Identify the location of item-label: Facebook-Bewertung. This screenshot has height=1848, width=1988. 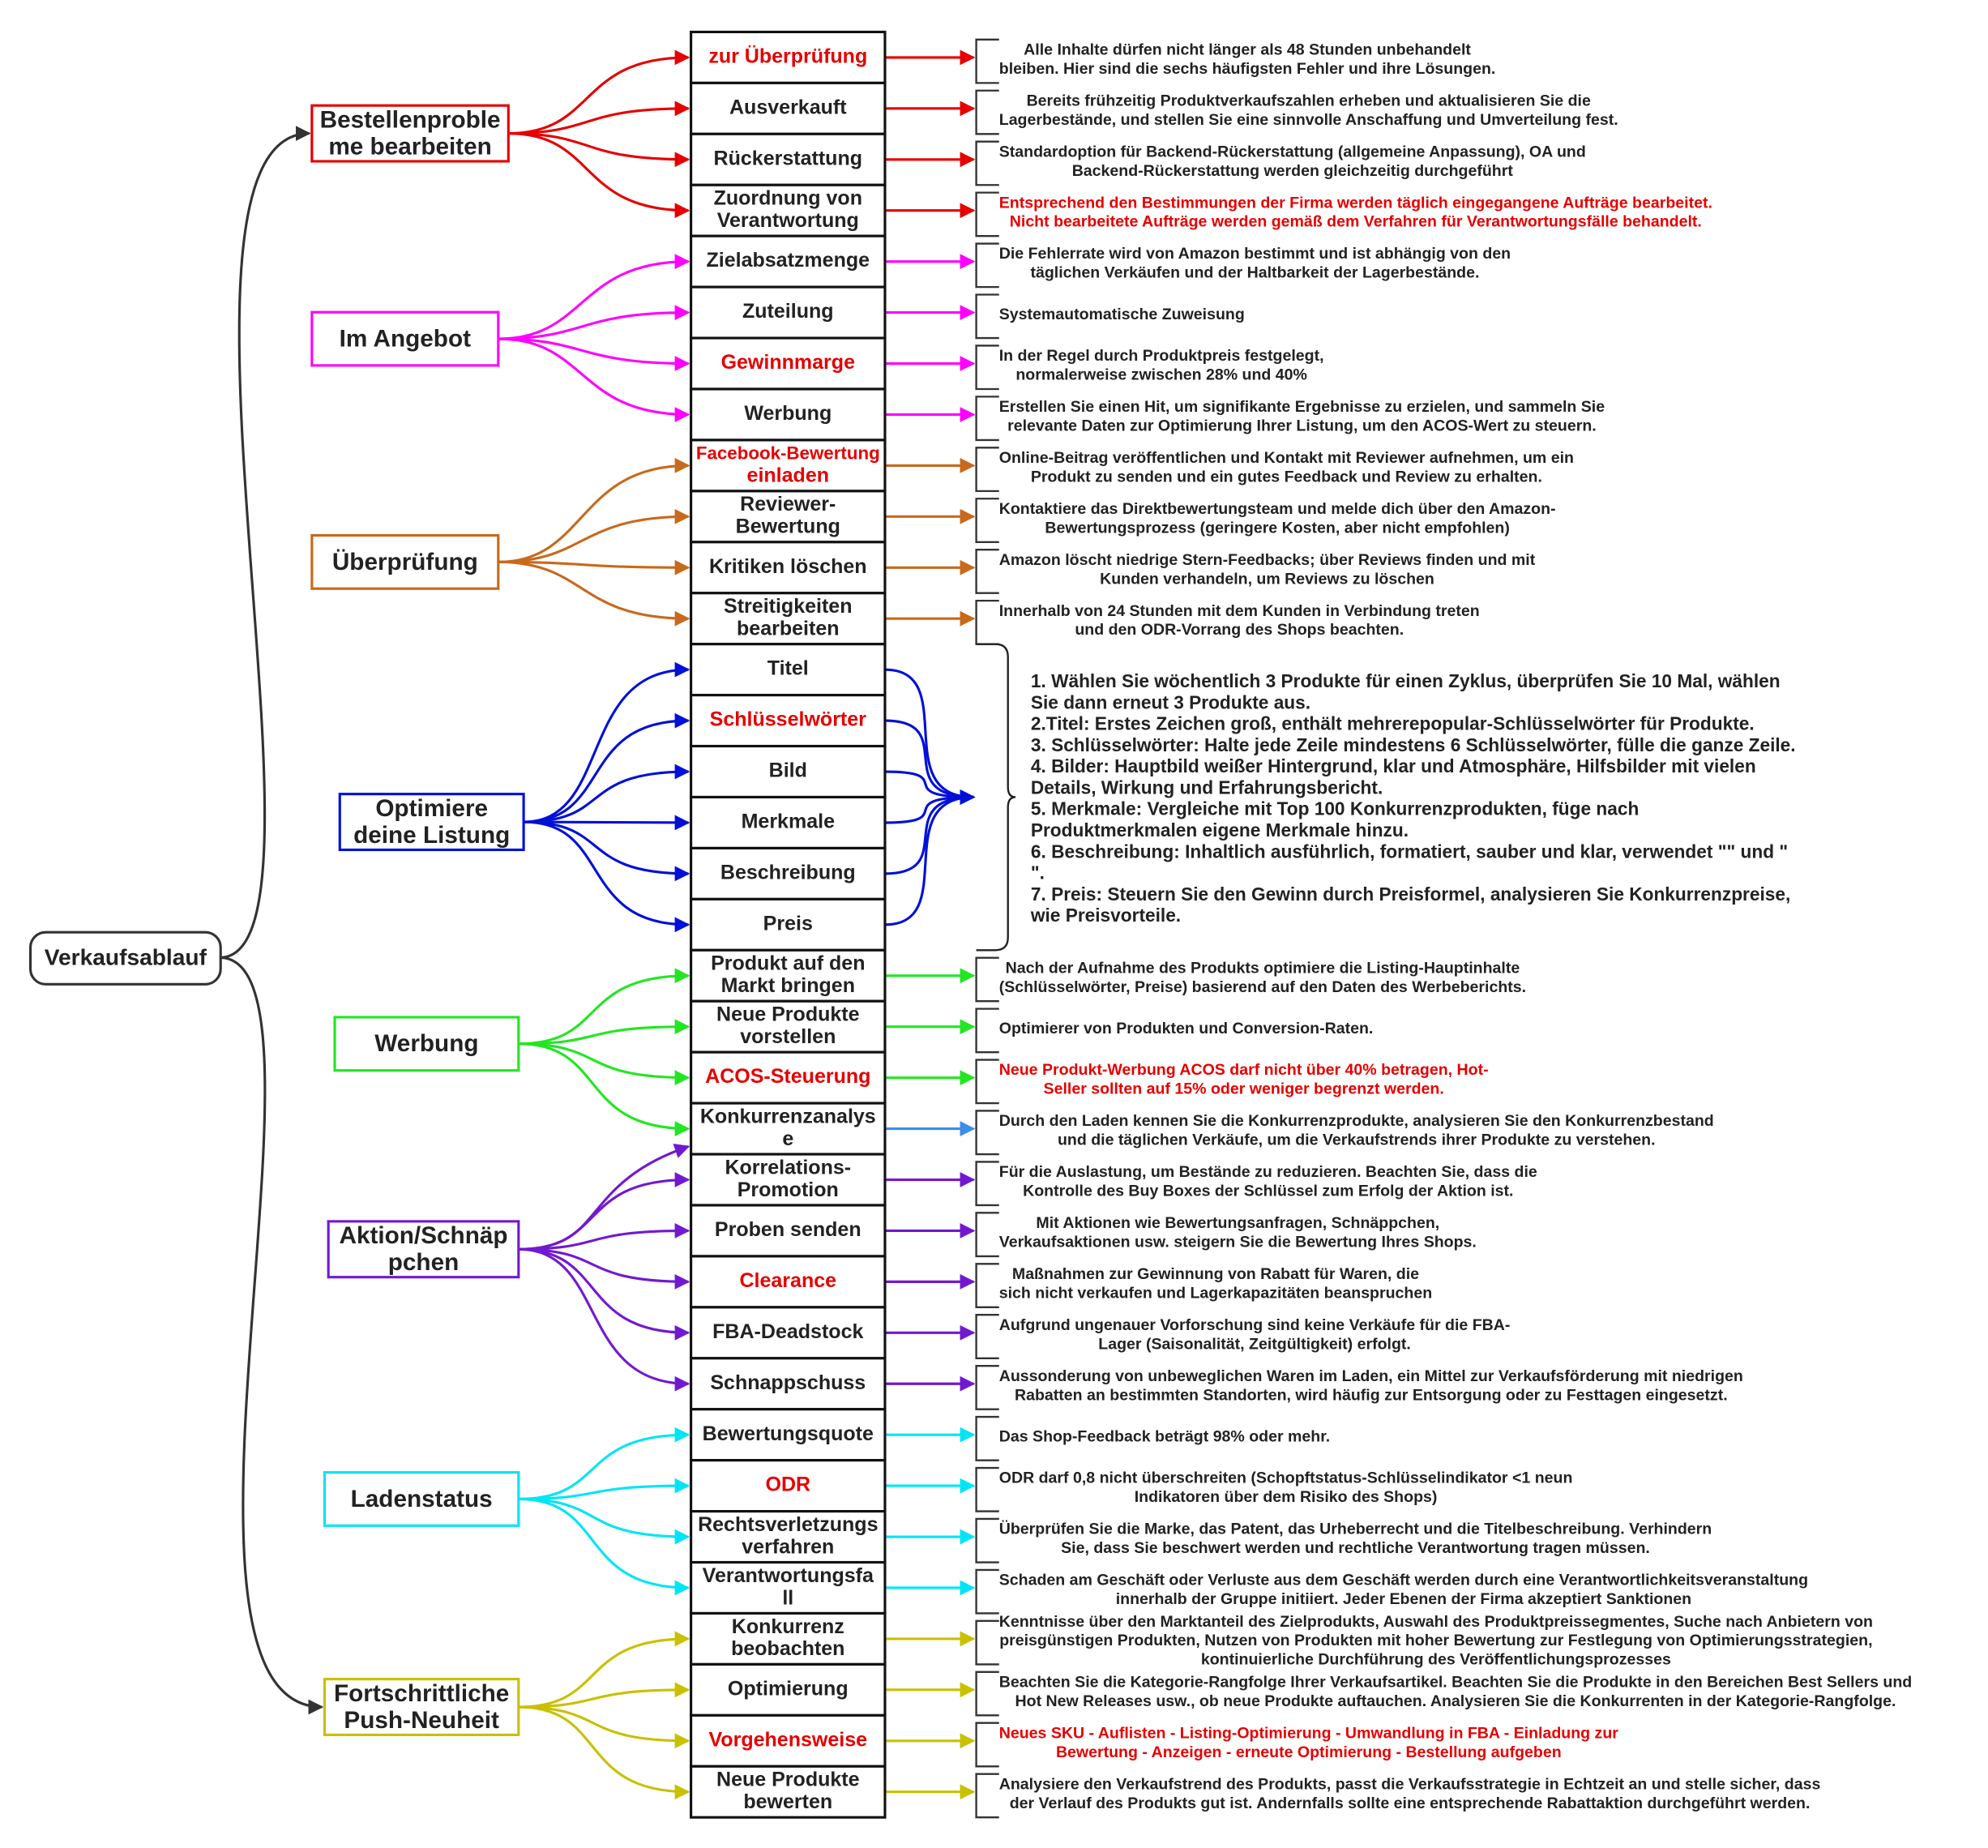
(788, 454).